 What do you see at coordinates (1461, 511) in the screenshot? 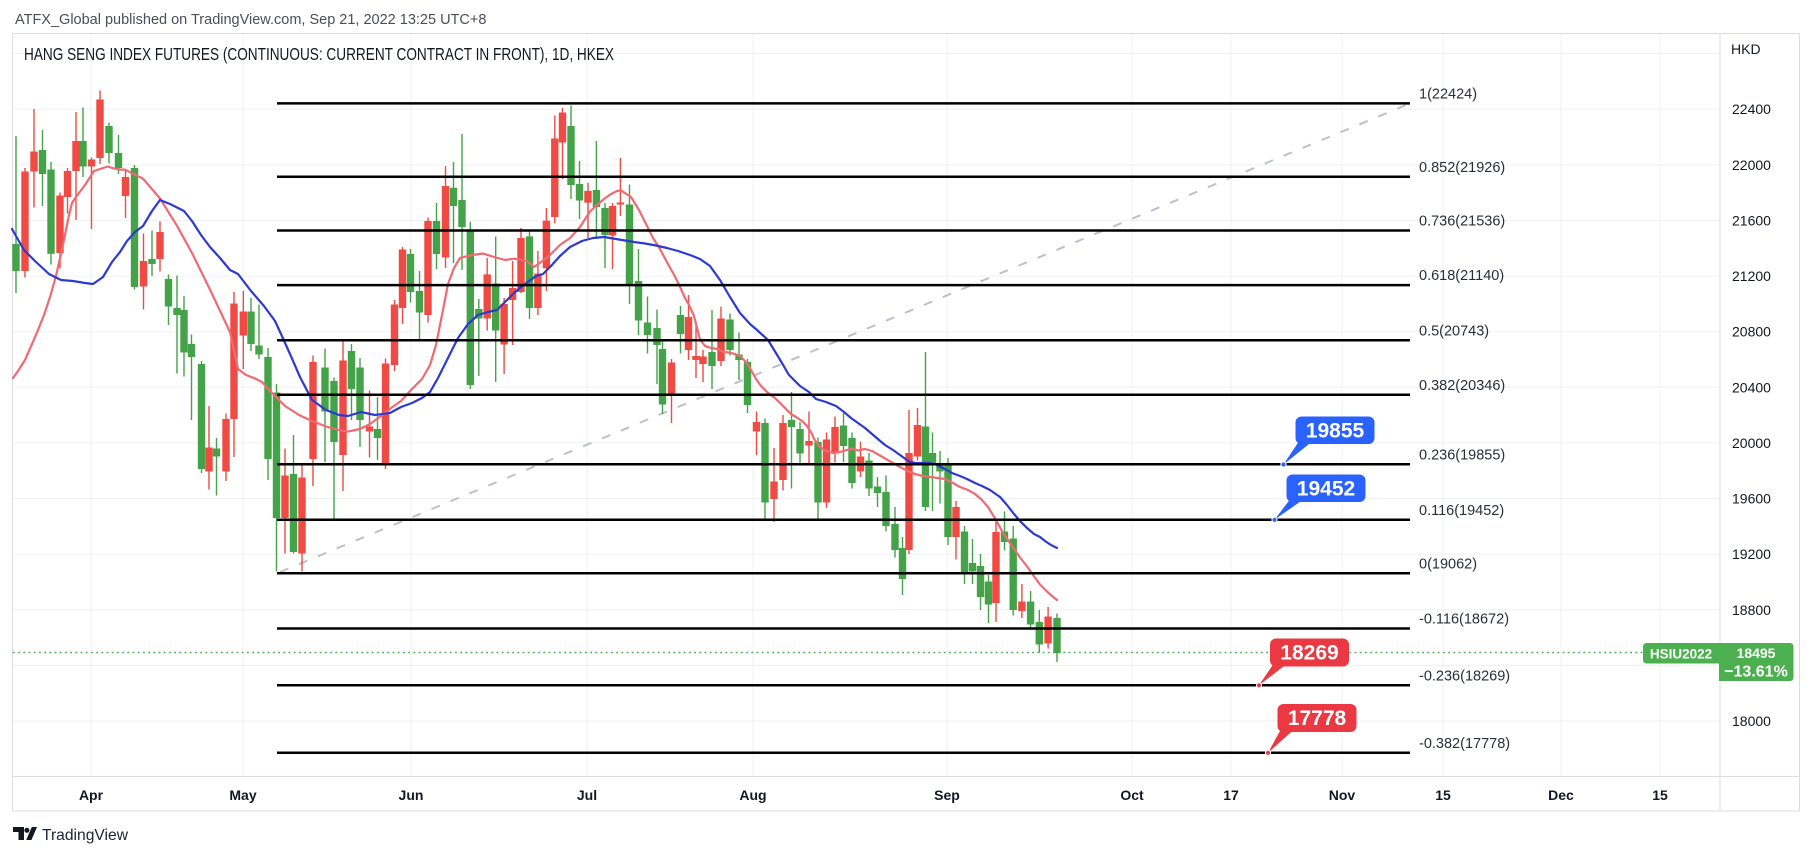
I see `svg-text: 0.116(19452)` at bounding box center [1461, 511].